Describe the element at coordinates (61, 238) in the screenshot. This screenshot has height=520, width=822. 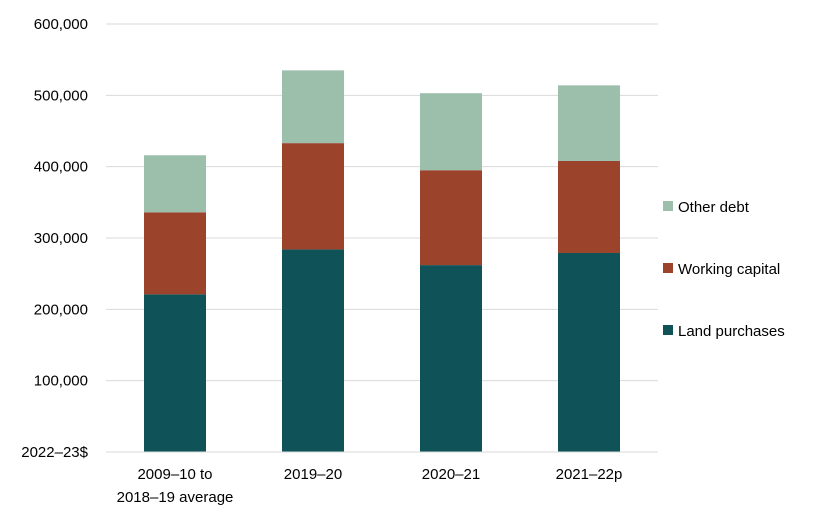
I see `y-tick-label: 300,000` at that location.